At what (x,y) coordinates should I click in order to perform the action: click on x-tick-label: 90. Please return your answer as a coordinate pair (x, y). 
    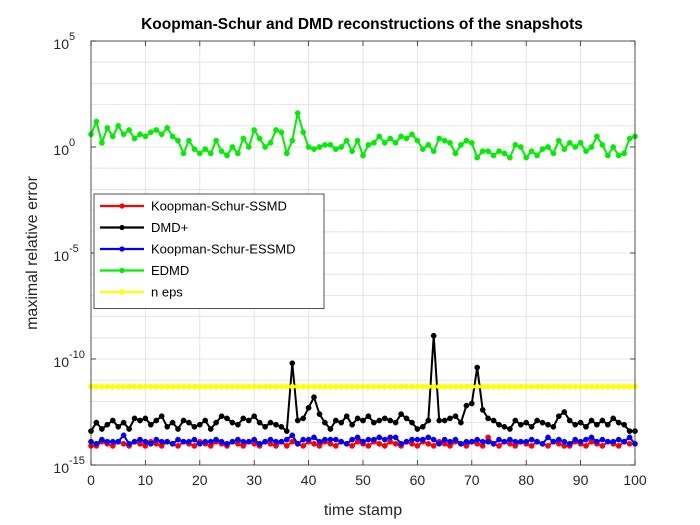
    Looking at the image, I should click on (581, 480).